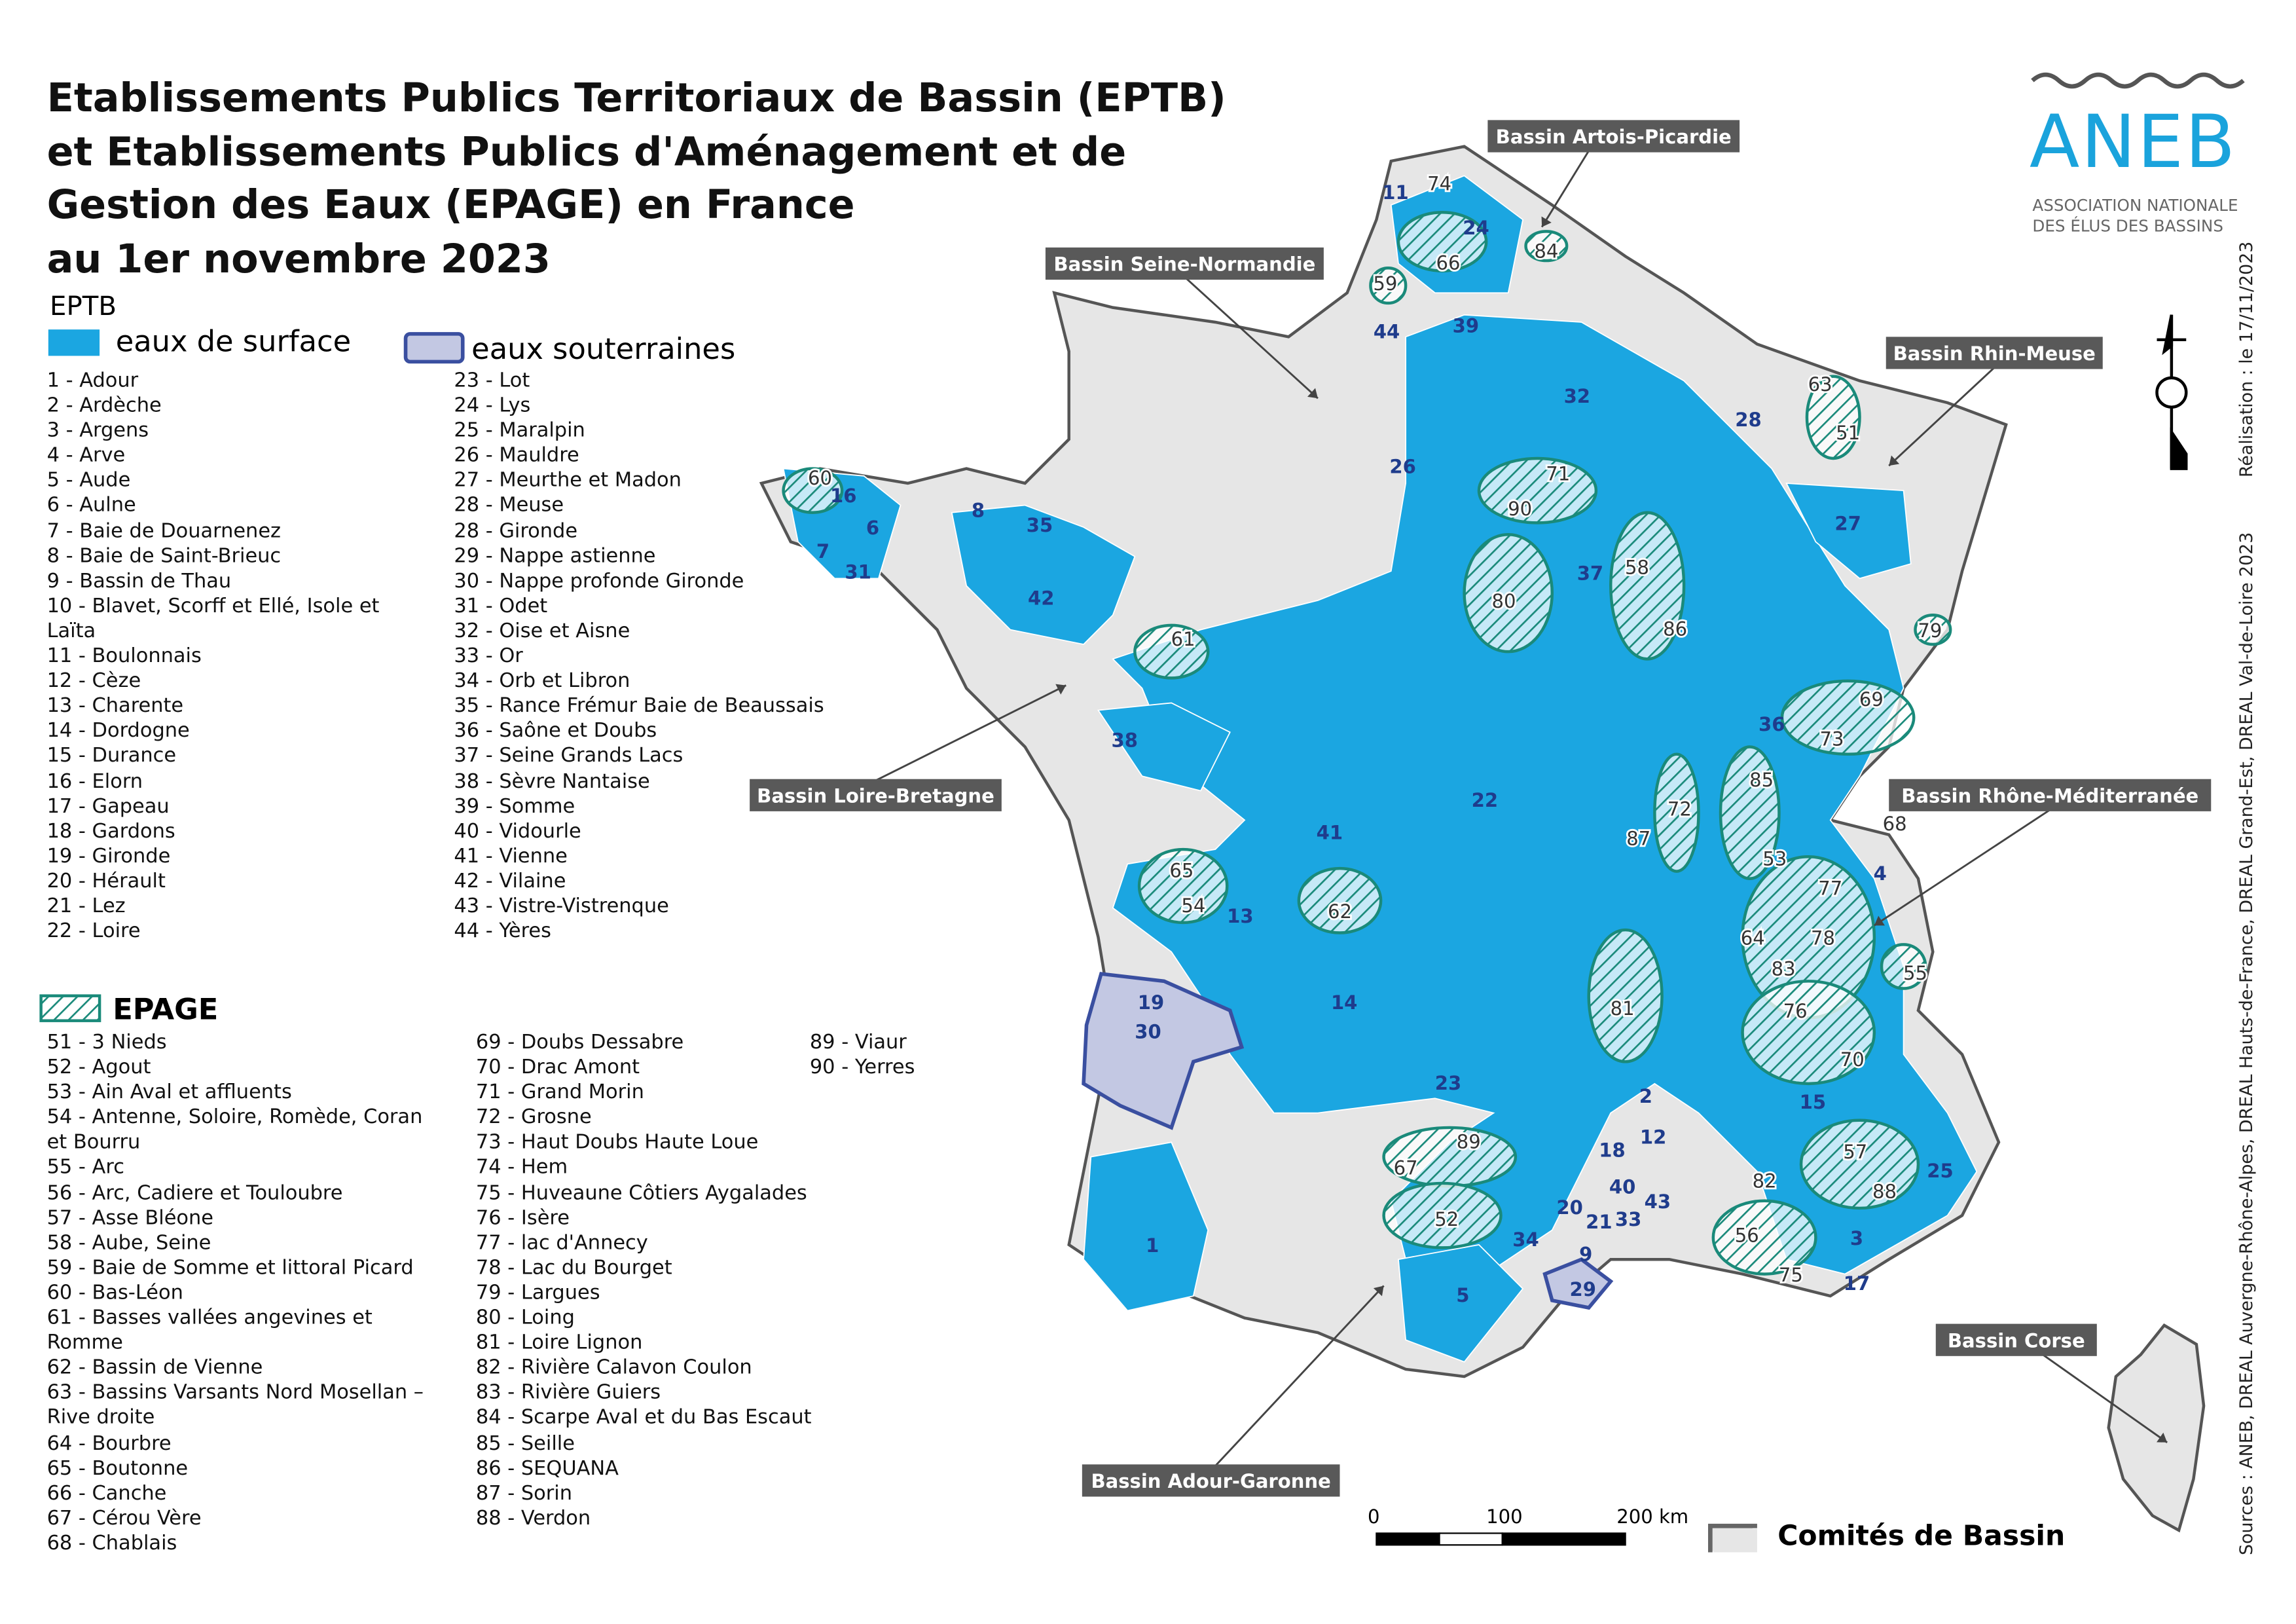 Image resolution: width=2296 pixels, height=1624 pixels. I want to click on legend-item: 28 - Meuse, so click(509, 506).